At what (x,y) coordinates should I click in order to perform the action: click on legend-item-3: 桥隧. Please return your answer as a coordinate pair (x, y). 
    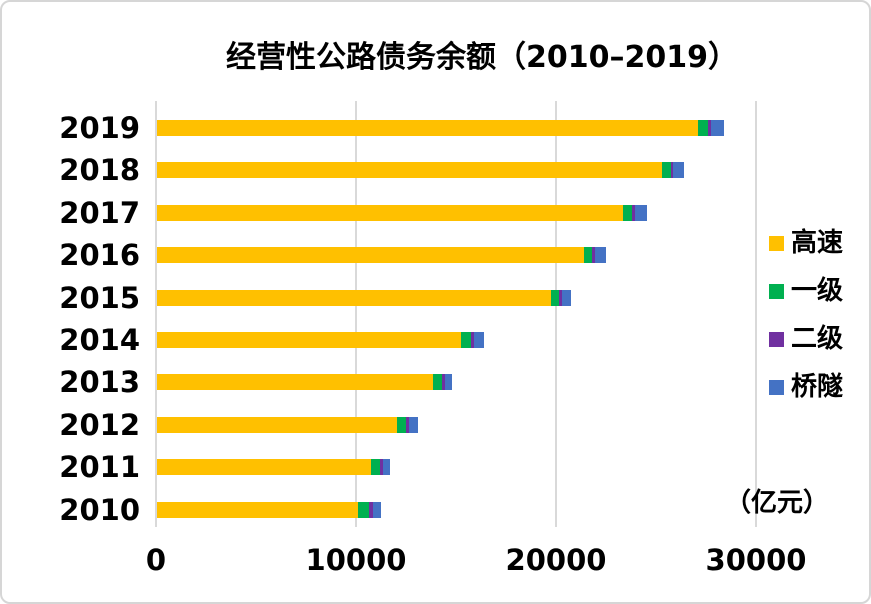
    Looking at the image, I should click on (806, 387).